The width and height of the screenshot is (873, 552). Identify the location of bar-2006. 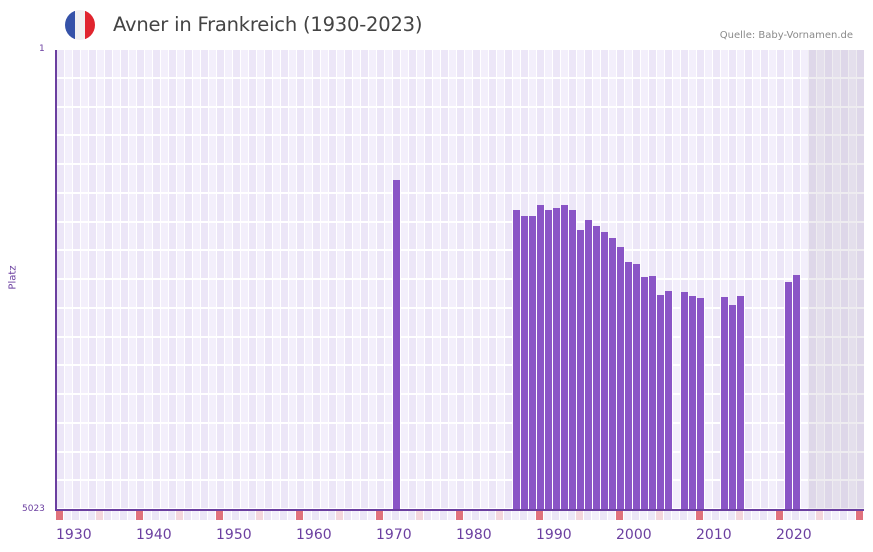
(668, 400).